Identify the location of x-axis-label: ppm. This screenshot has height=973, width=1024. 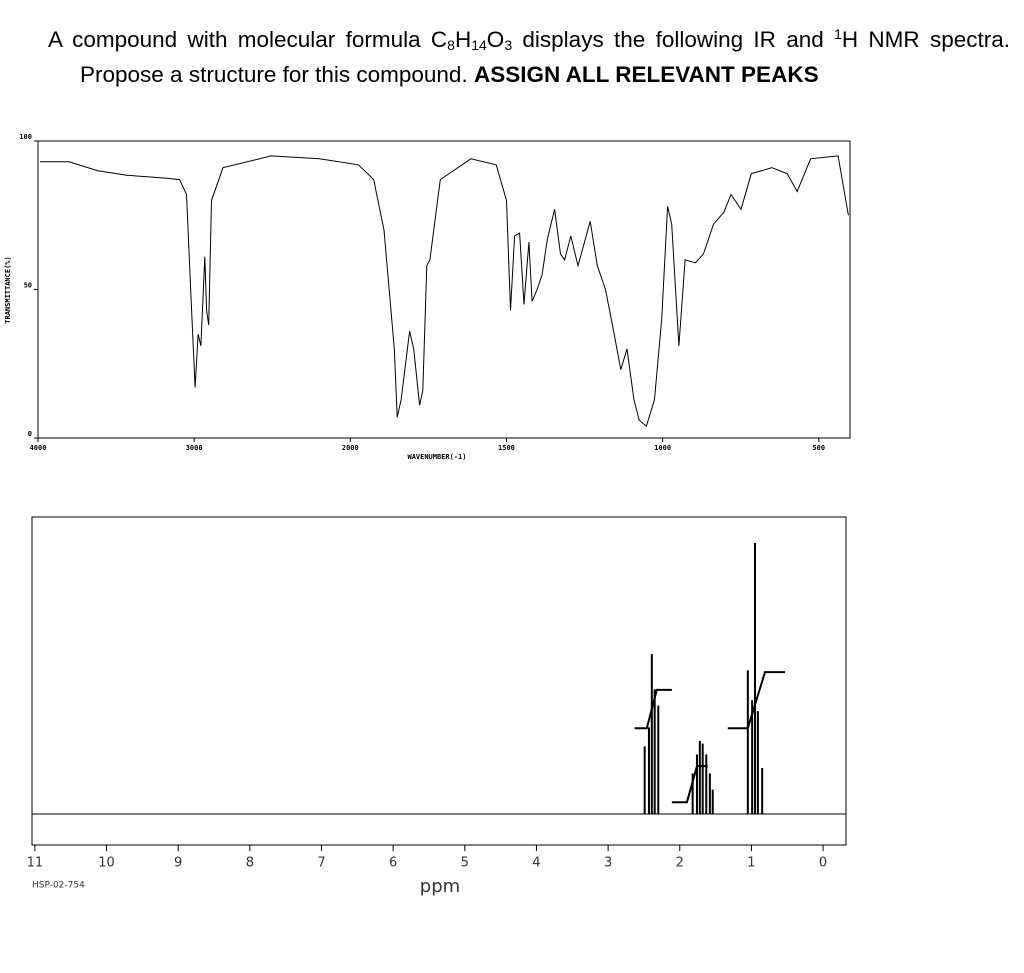
(440, 886).